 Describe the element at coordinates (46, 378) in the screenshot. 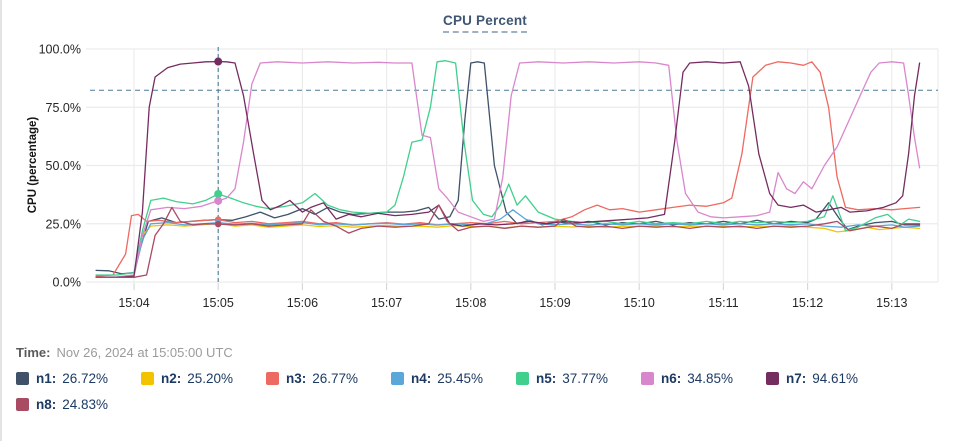

I see `legend-series-name: n1:` at that location.